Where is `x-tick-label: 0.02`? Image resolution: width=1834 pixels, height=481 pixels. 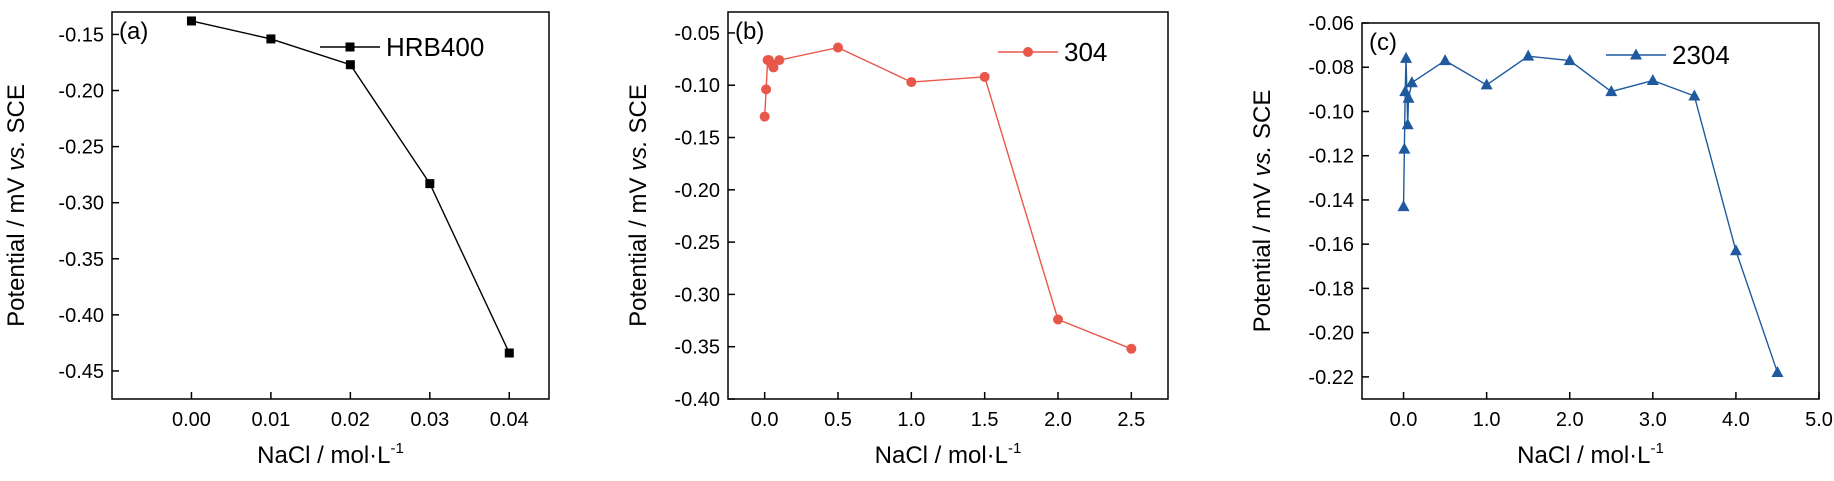 x-tick-label: 0.02 is located at coordinates (350, 420).